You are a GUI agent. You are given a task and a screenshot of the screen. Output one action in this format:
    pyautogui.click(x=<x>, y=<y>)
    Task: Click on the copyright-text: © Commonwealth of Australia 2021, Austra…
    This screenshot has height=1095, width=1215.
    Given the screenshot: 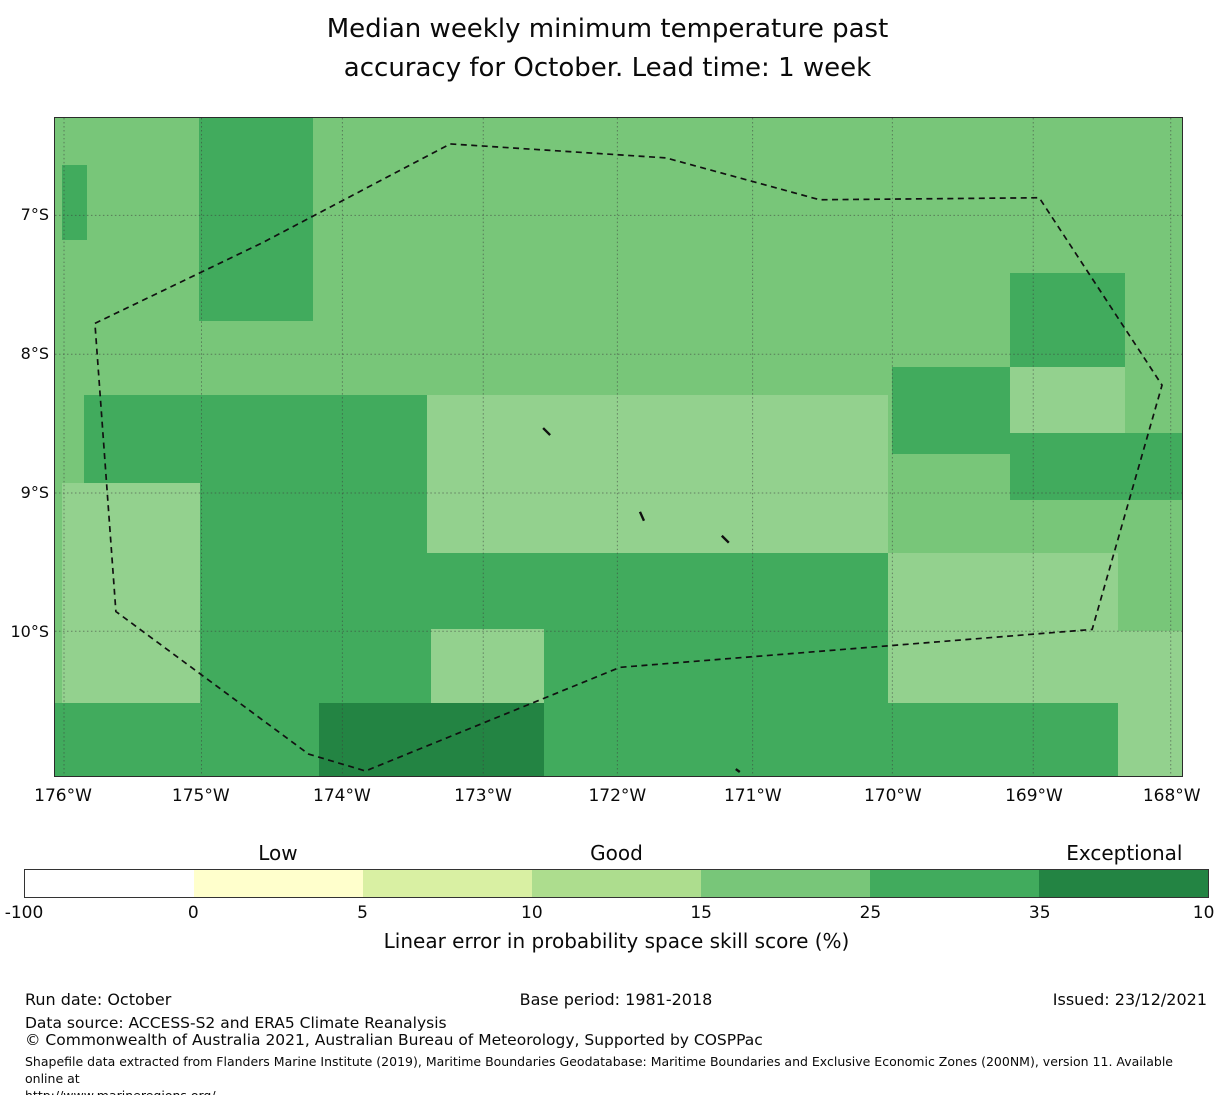 What is the action you would take?
    pyautogui.click(x=394, y=1040)
    